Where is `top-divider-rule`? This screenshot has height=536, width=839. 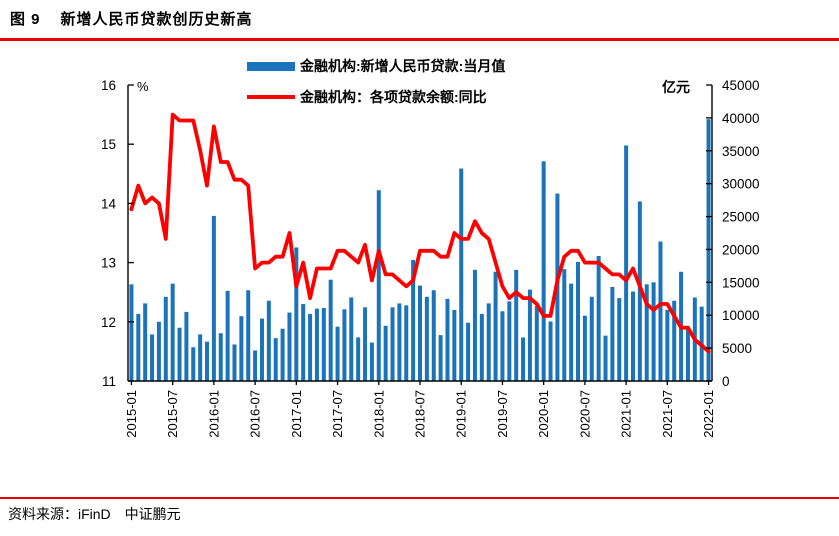 top-divider-rule is located at coordinates (419, 39).